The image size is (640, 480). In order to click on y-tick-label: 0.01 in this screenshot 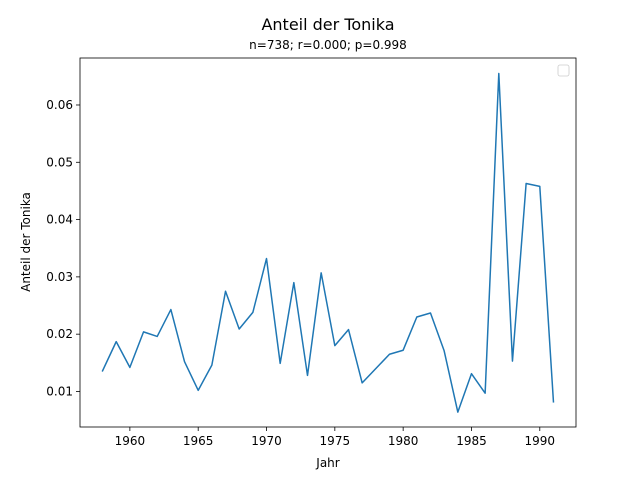, I will do `click(59, 391)`.